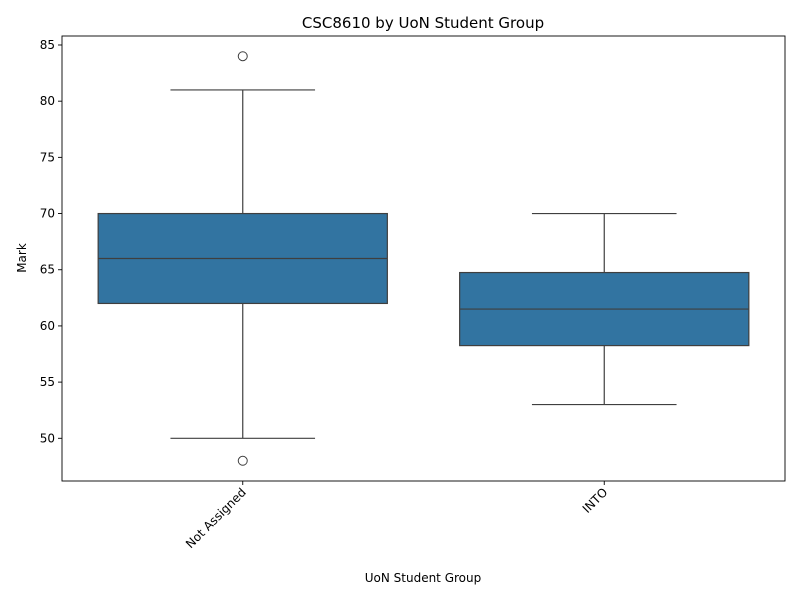  What do you see at coordinates (216, 518) in the screenshot?
I see `x-tick-label: Not Assigned` at bounding box center [216, 518].